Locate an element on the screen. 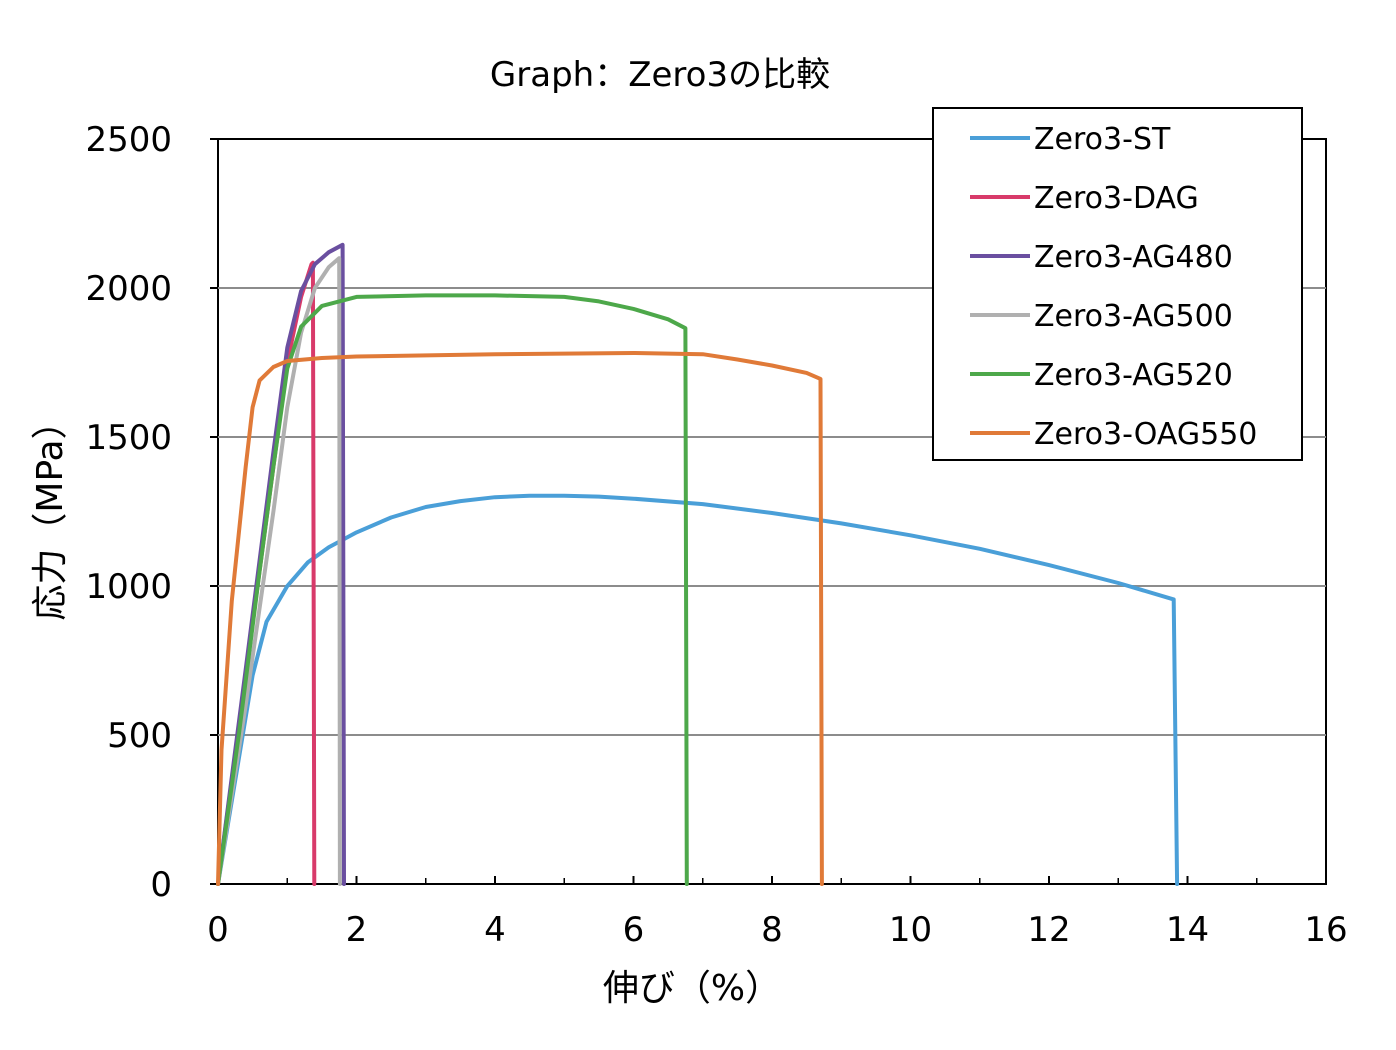 The height and width of the screenshot is (1050, 1396). legend-label: Zero3-AG500 is located at coordinates (1133, 316).